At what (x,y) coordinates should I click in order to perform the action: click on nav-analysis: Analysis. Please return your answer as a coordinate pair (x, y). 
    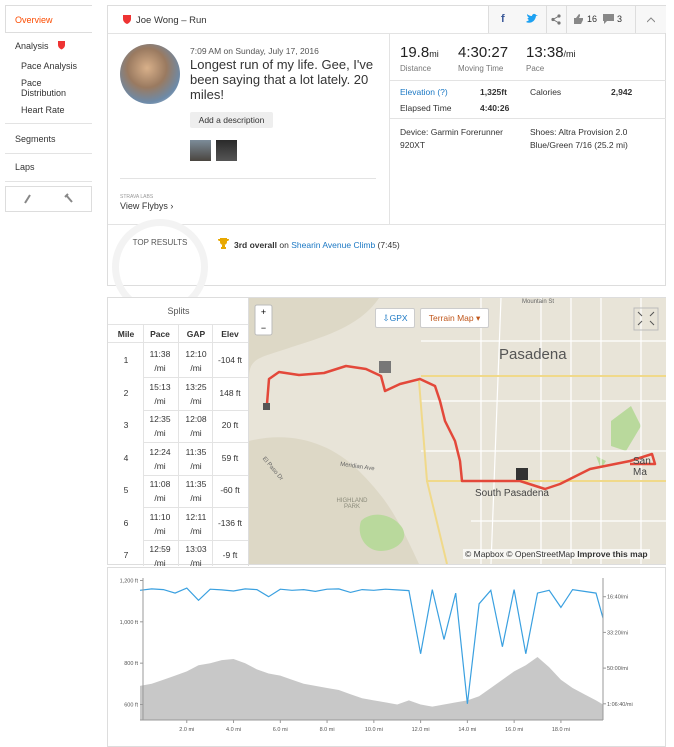
    Looking at the image, I should click on (32, 46).